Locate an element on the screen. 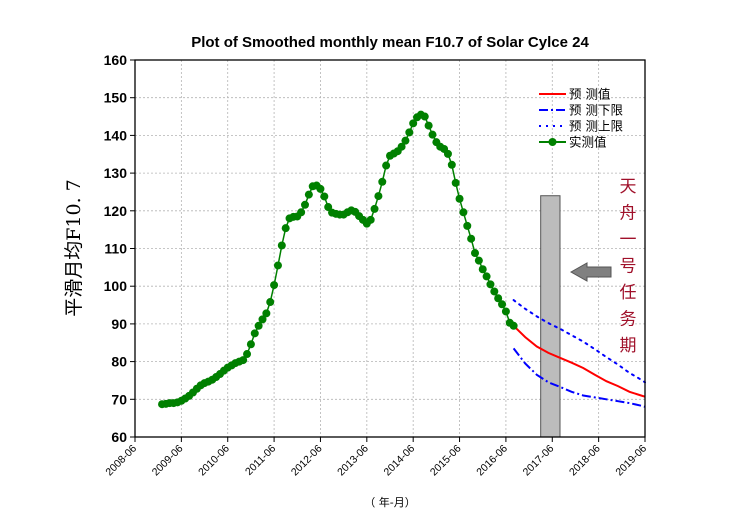 This screenshot has height=525, width=750. x-tick-label: 2008-06 is located at coordinates (121, 461).